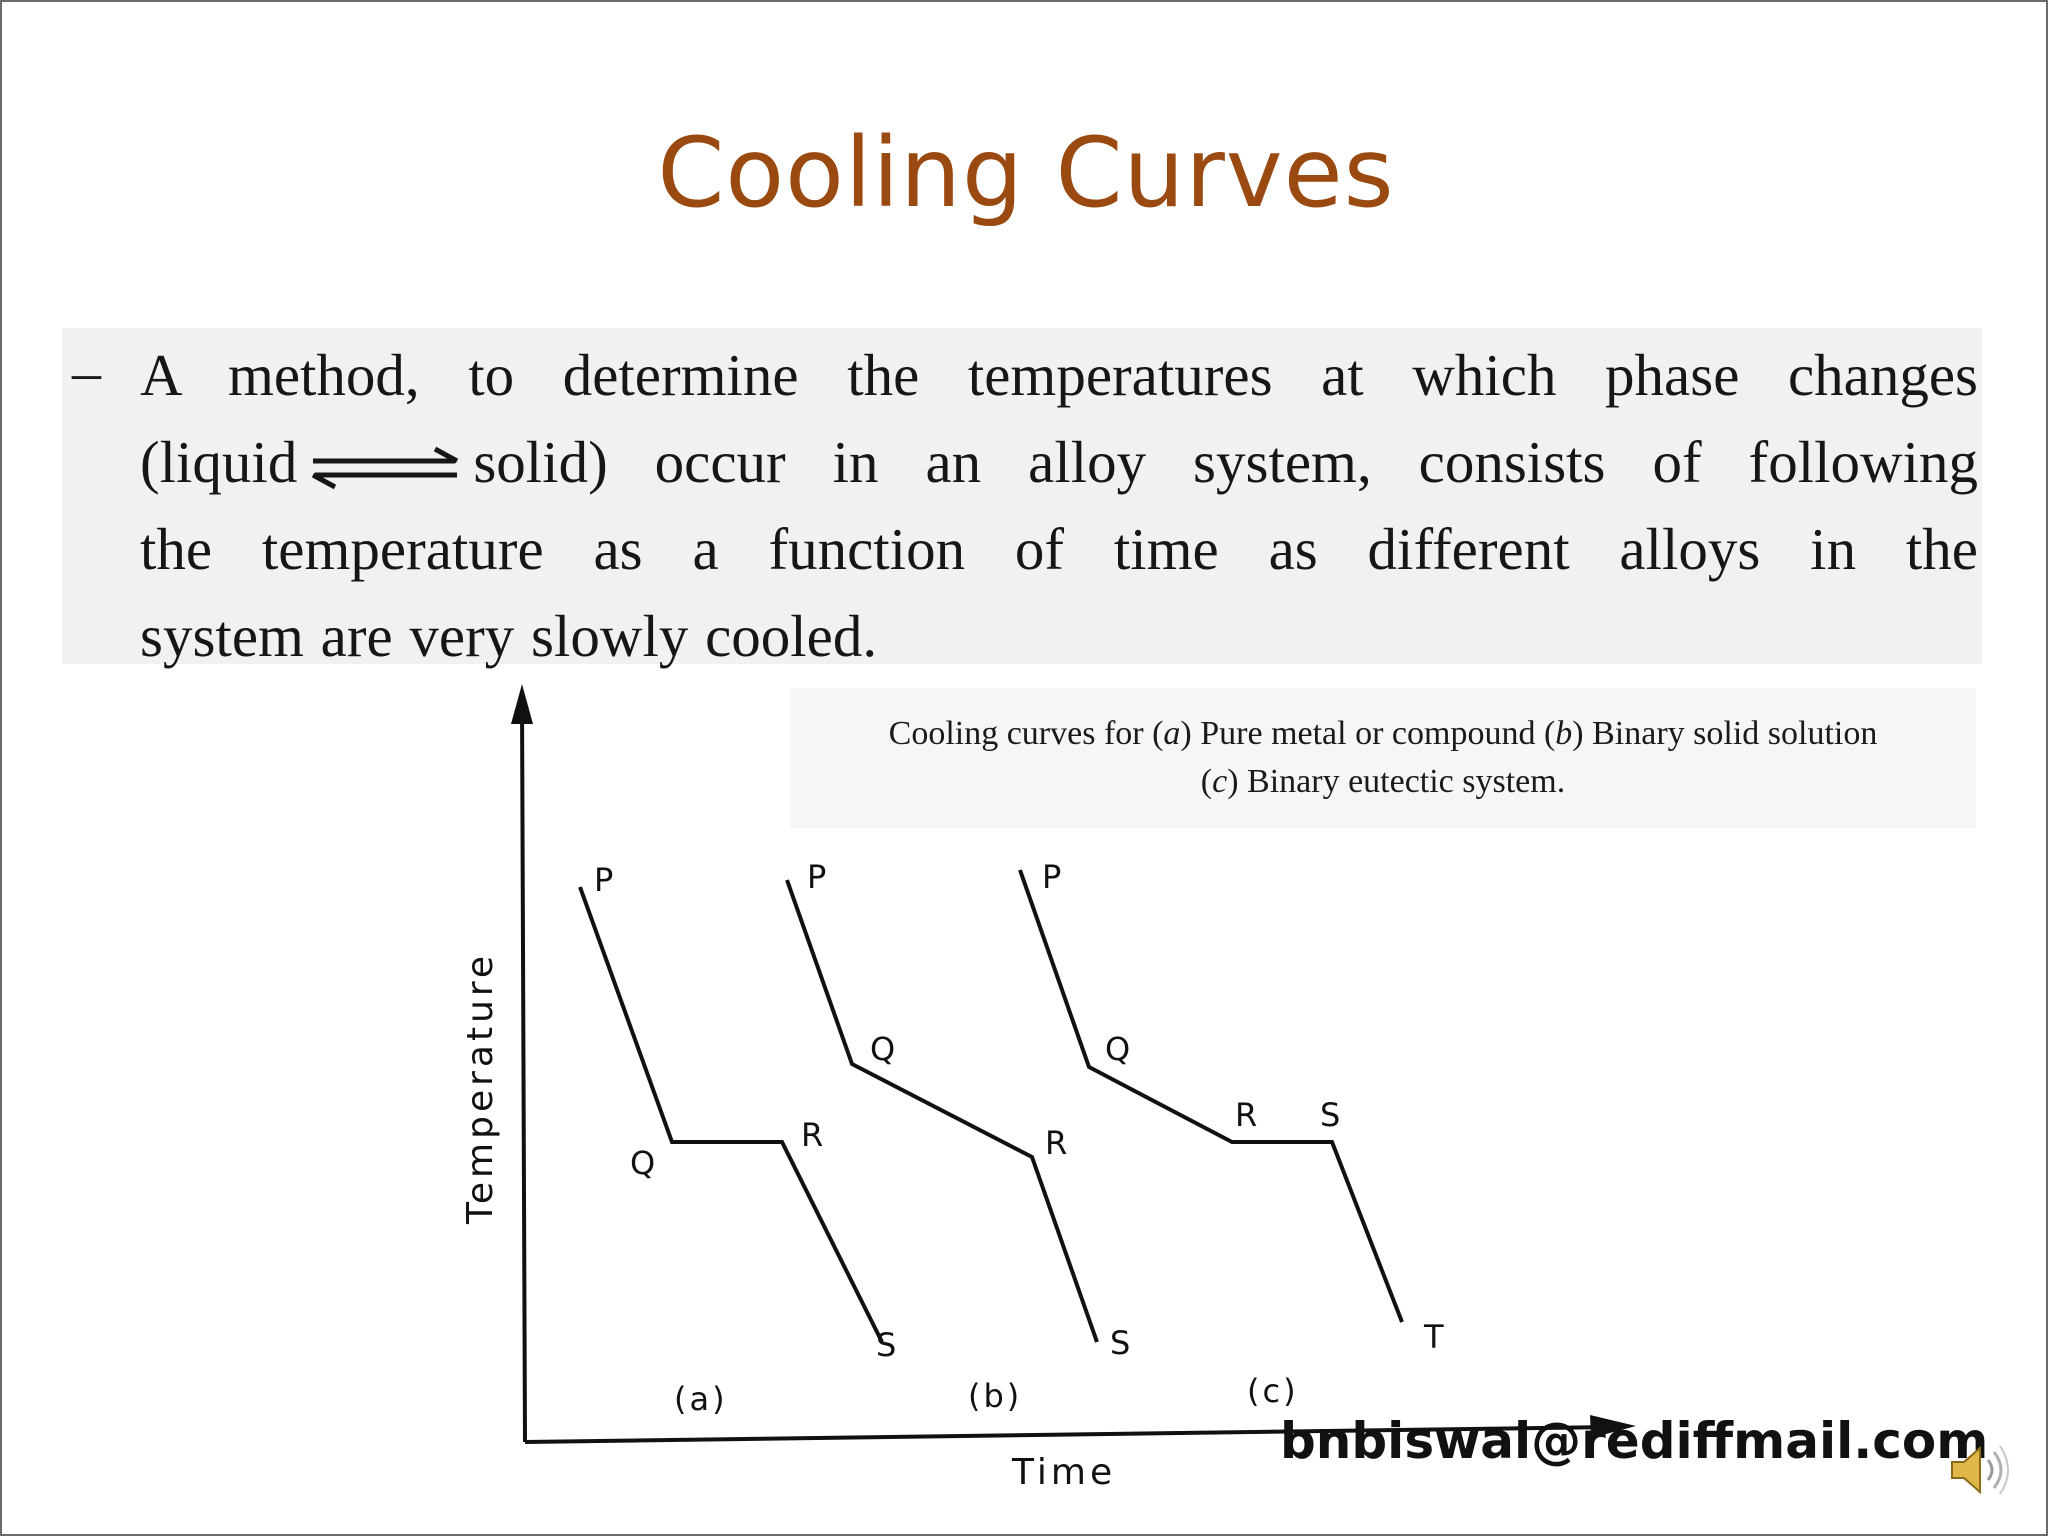 This screenshot has height=1536, width=2048. Describe the element at coordinates (603, 880) in the screenshot. I see `label-a-P: P` at that location.